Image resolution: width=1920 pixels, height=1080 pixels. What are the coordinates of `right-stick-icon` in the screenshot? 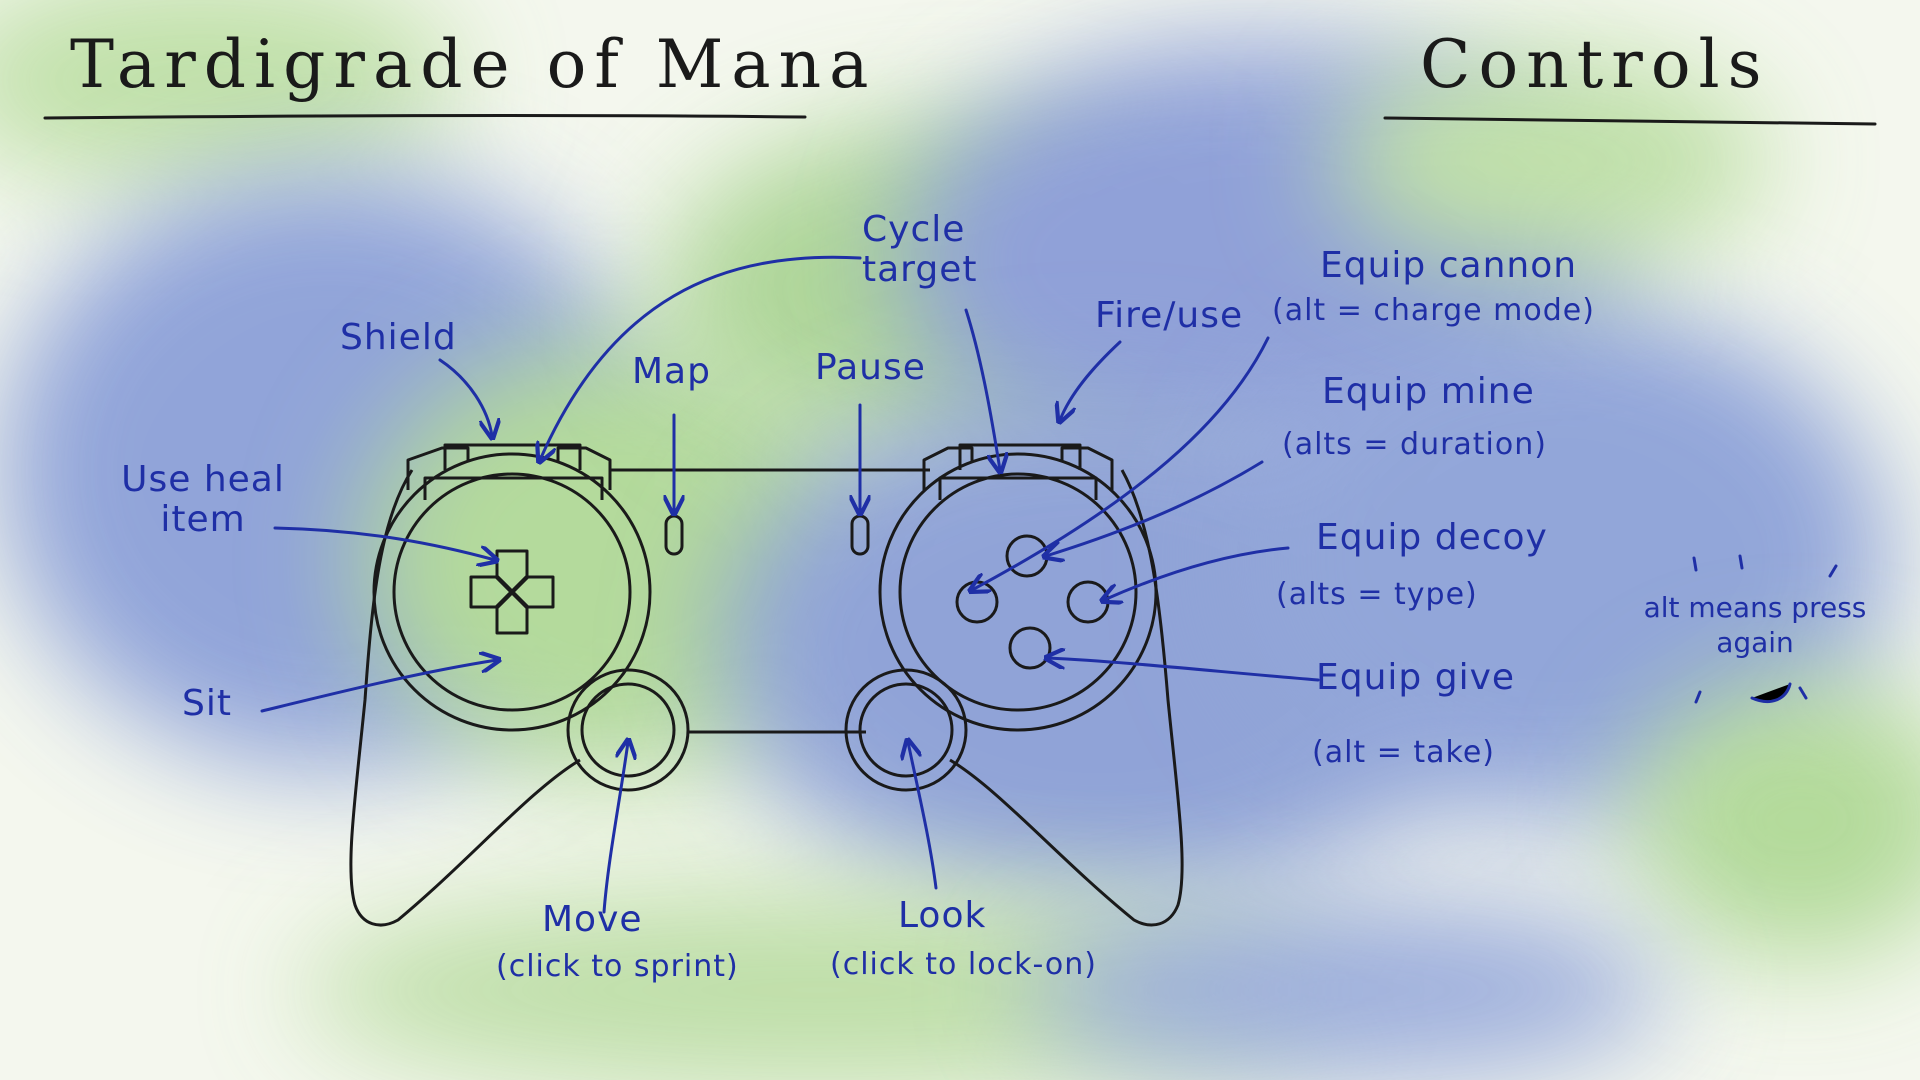 It's located at (906, 730).